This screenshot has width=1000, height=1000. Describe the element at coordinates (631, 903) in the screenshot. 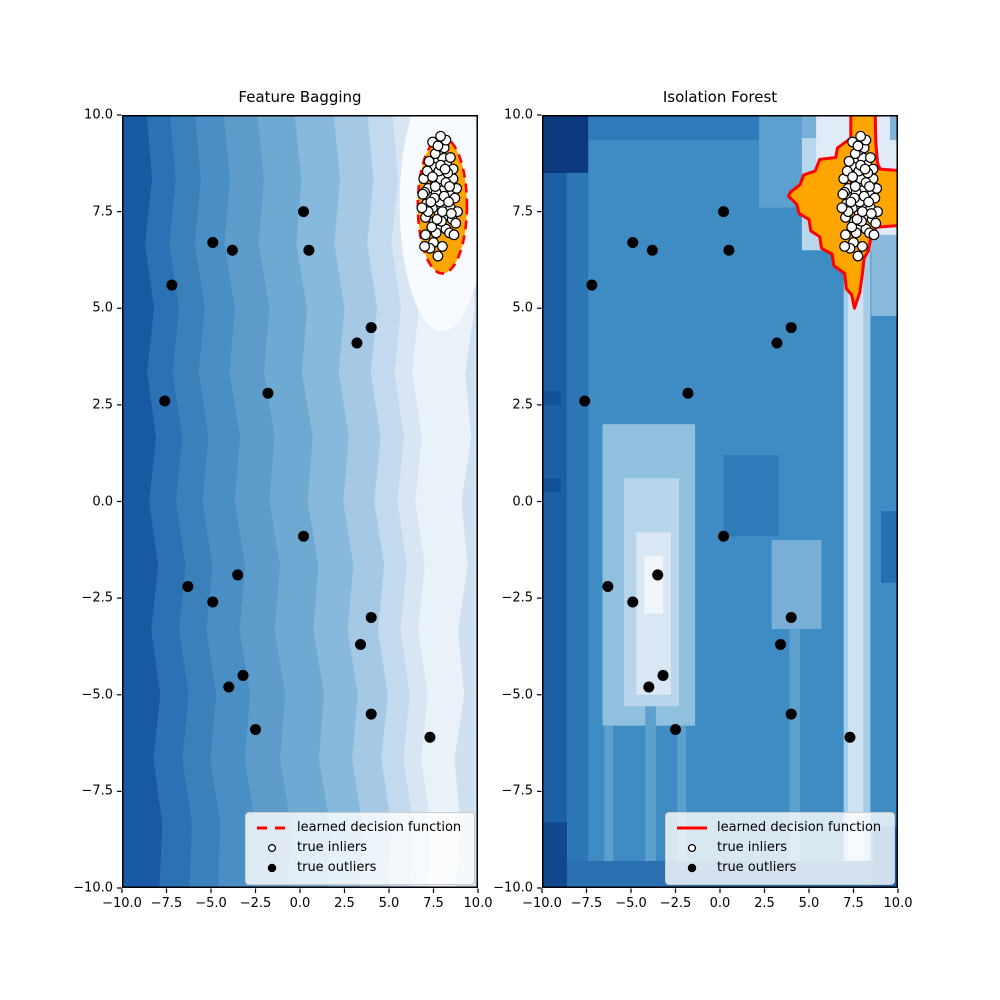

I see `x-tick-label: −5.0` at that location.